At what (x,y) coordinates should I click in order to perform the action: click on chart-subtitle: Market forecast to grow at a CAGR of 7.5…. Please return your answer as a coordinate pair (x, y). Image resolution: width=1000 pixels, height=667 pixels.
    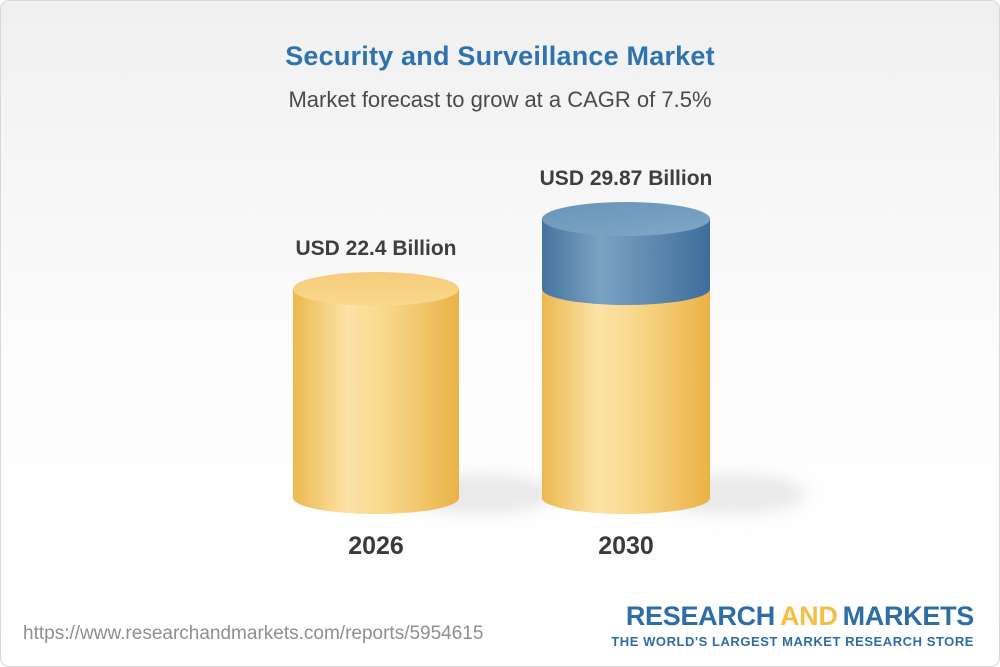
    Looking at the image, I should click on (500, 99).